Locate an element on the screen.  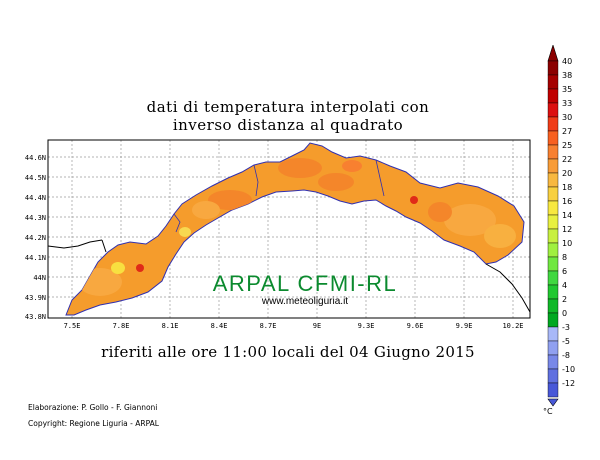
legend-label: 33 is located at coordinates (567, 103).